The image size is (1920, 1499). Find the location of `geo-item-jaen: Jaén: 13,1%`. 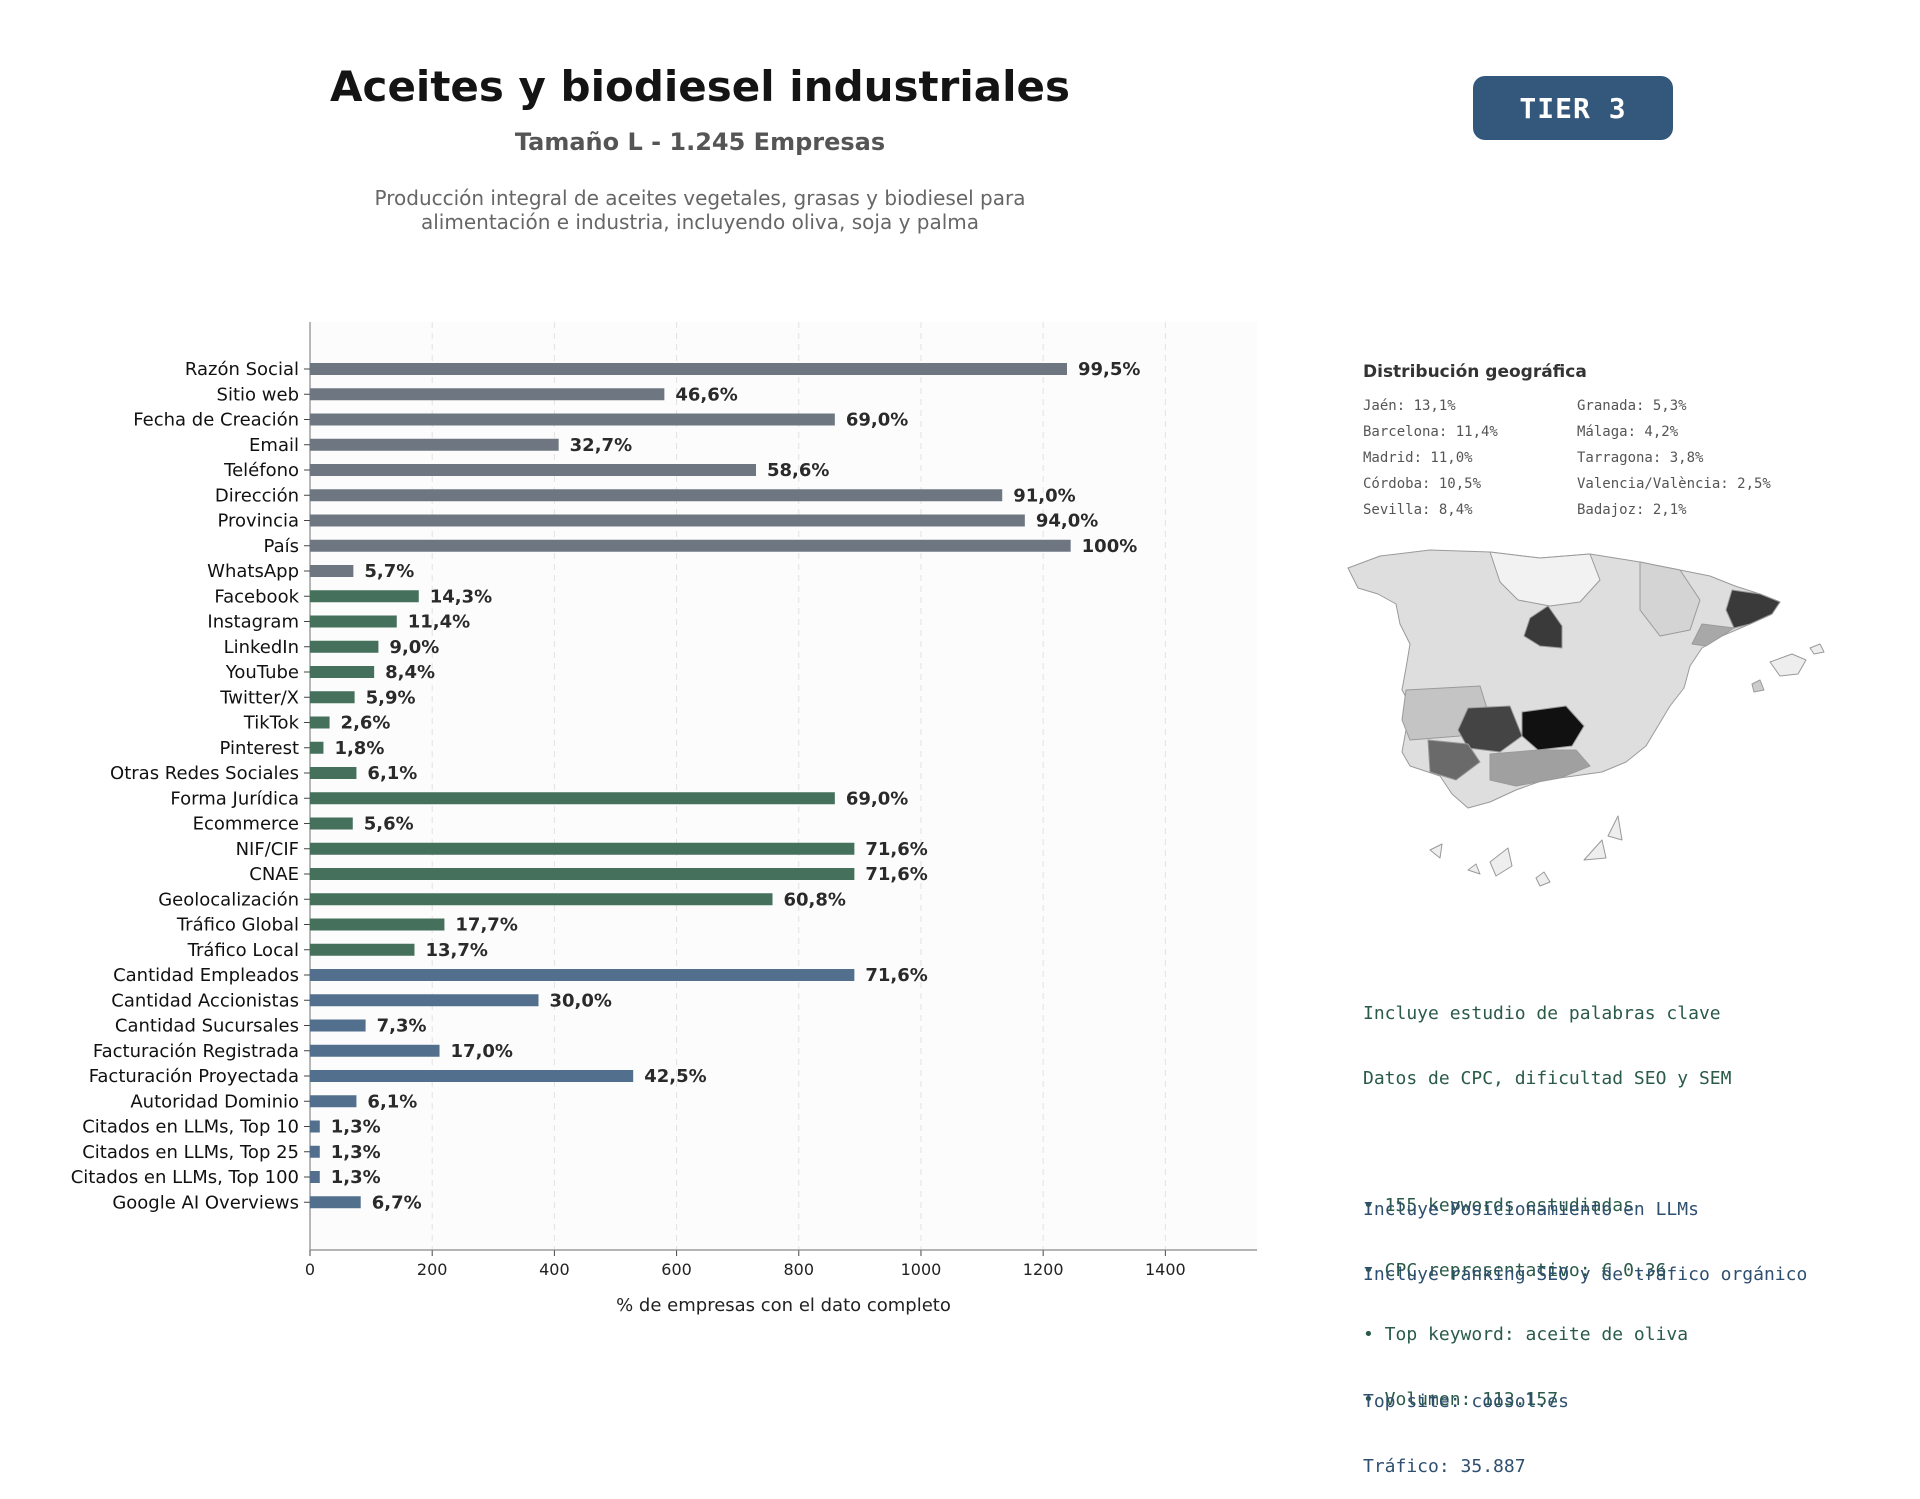

geo-item-jaen: Jaén: 13,1% is located at coordinates (1409, 406).